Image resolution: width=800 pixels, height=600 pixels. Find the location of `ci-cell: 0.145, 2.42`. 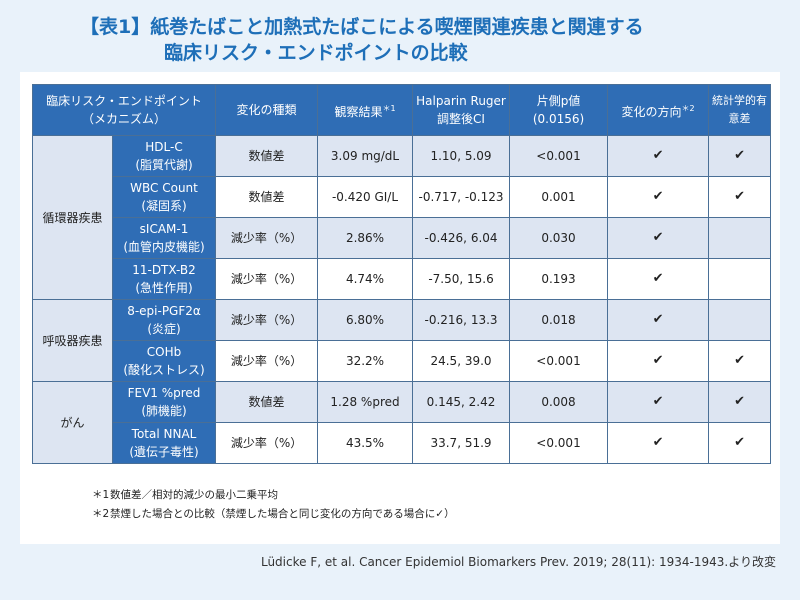

ci-cell: 0.145, 2.42 is located at coordinates (461, 402).